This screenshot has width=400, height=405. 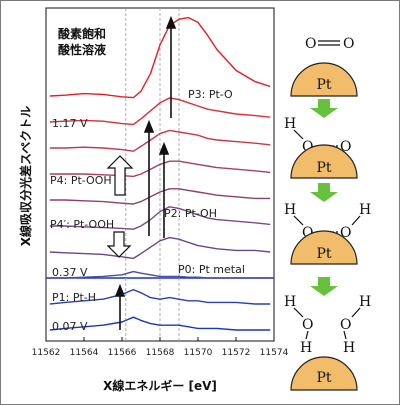 What do you see at coordinates (119, 244) in the screenshot?
I see `hollow-arrow-down` at bounding box center [119, 244].